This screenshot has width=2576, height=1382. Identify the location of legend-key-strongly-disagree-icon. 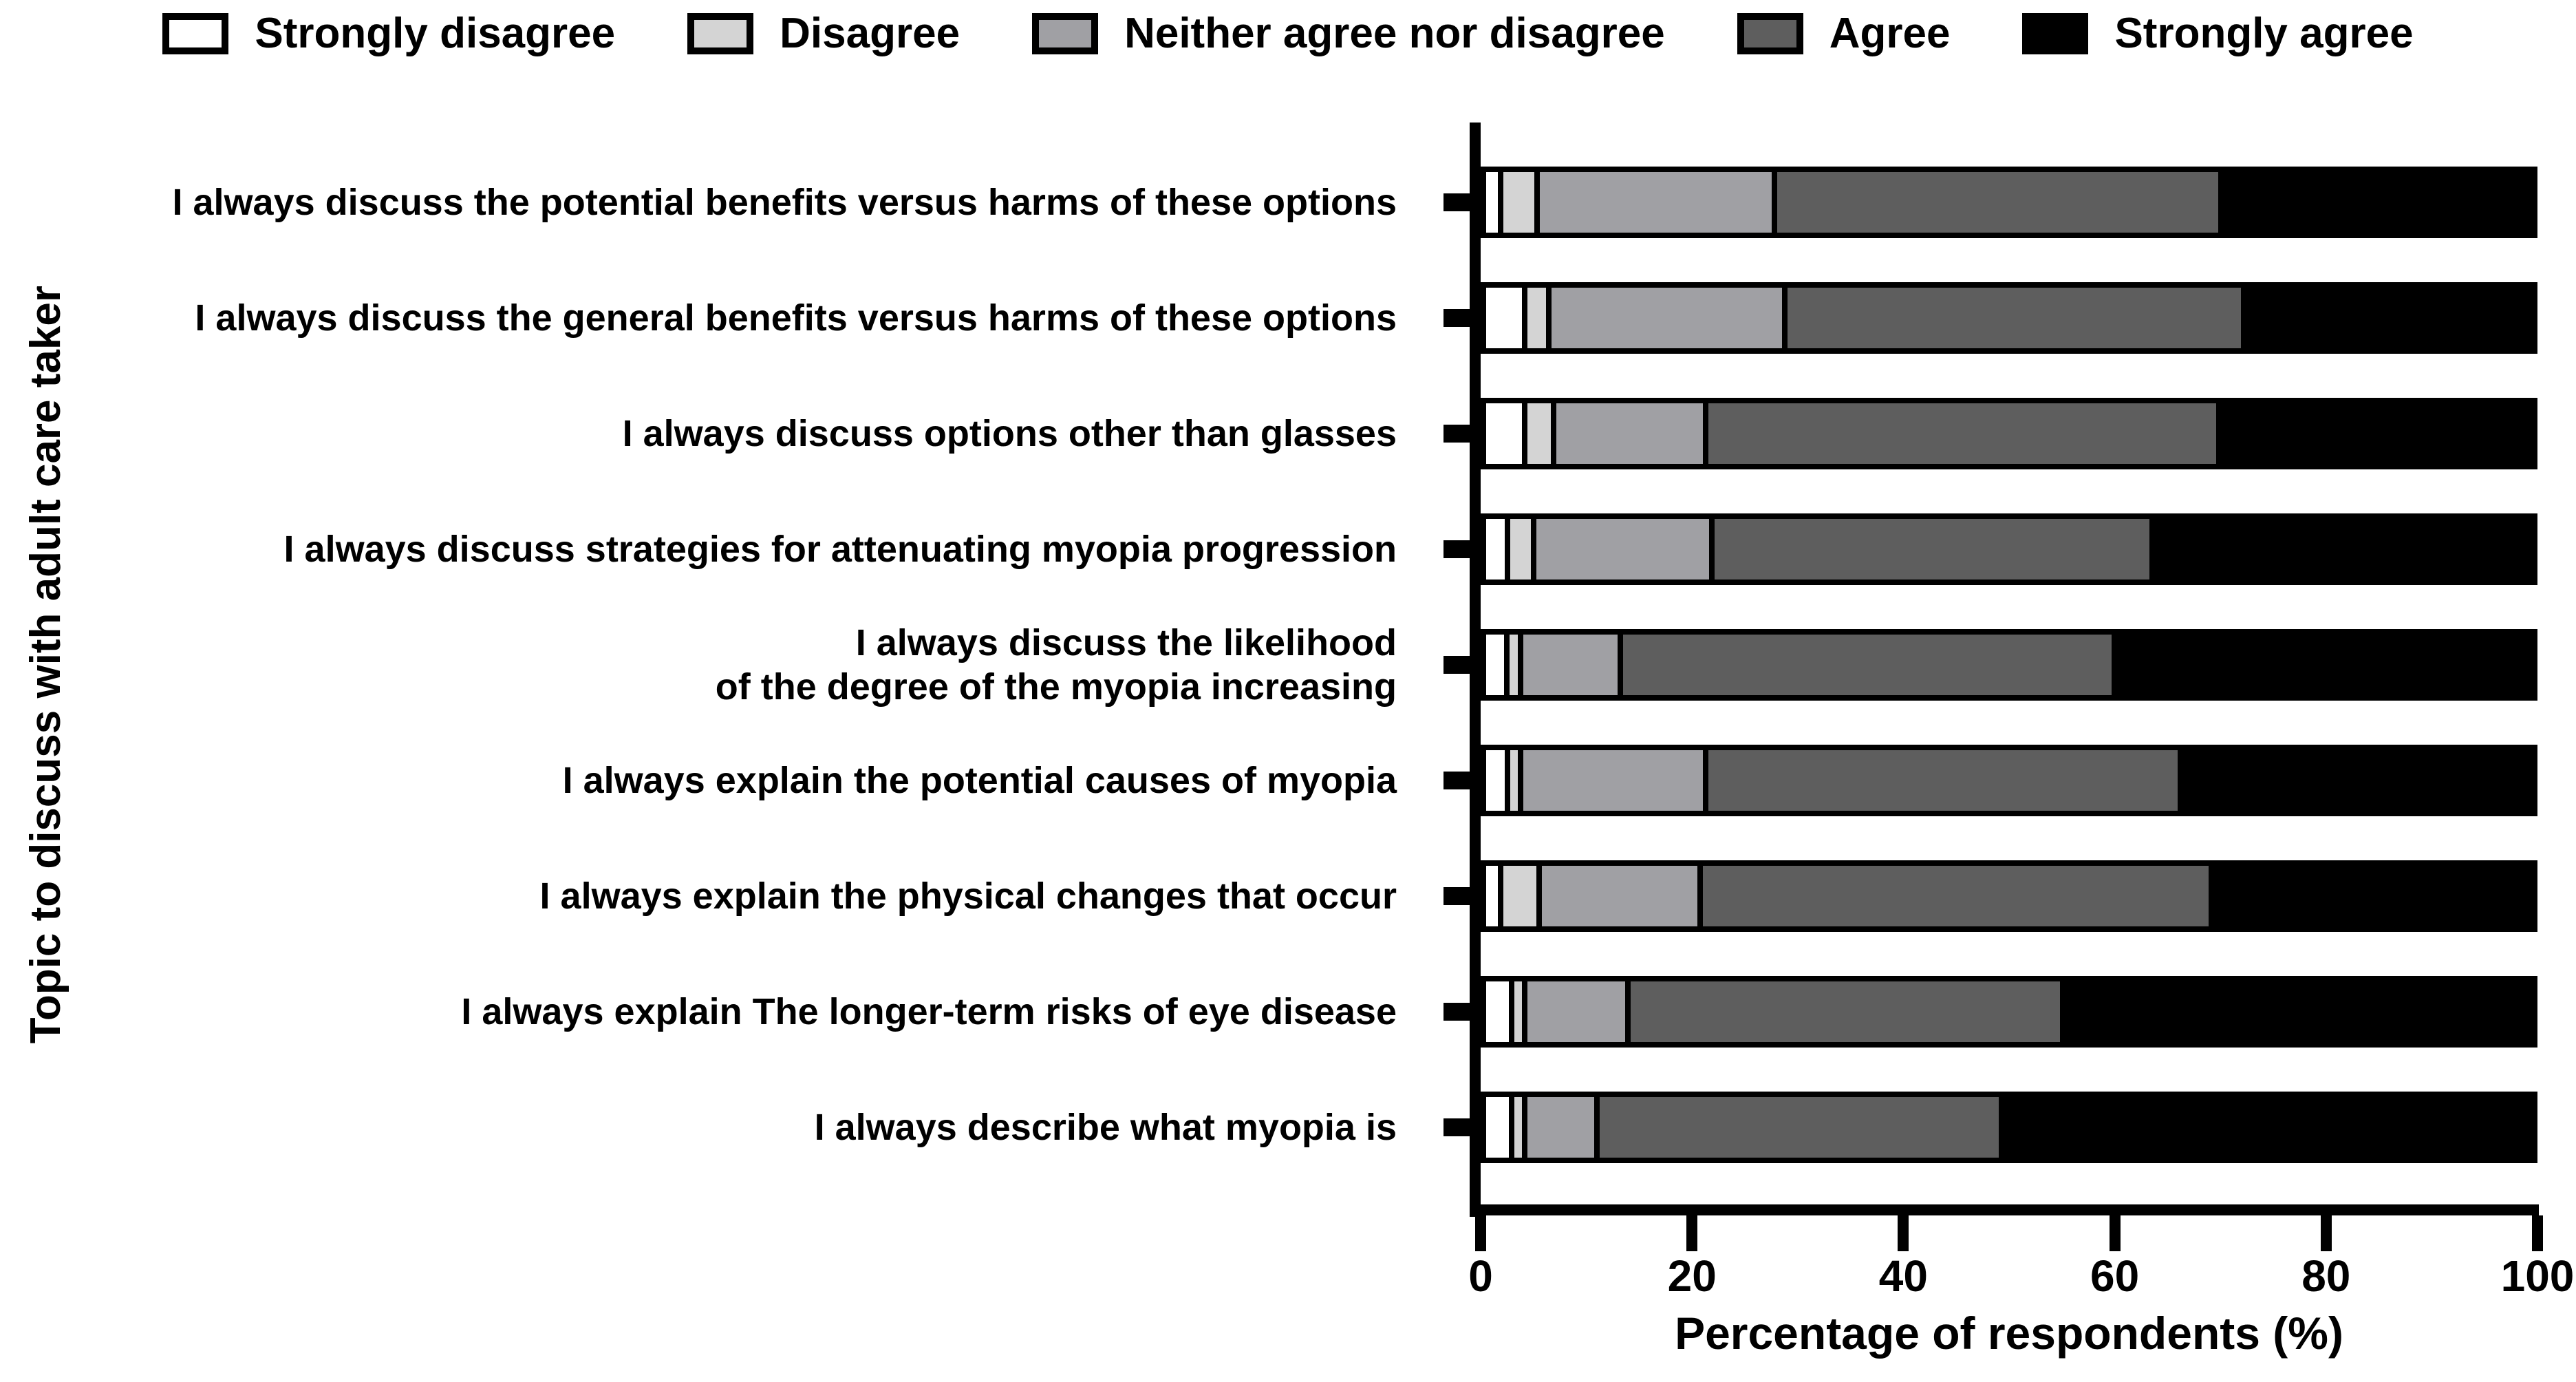
(196, 33).